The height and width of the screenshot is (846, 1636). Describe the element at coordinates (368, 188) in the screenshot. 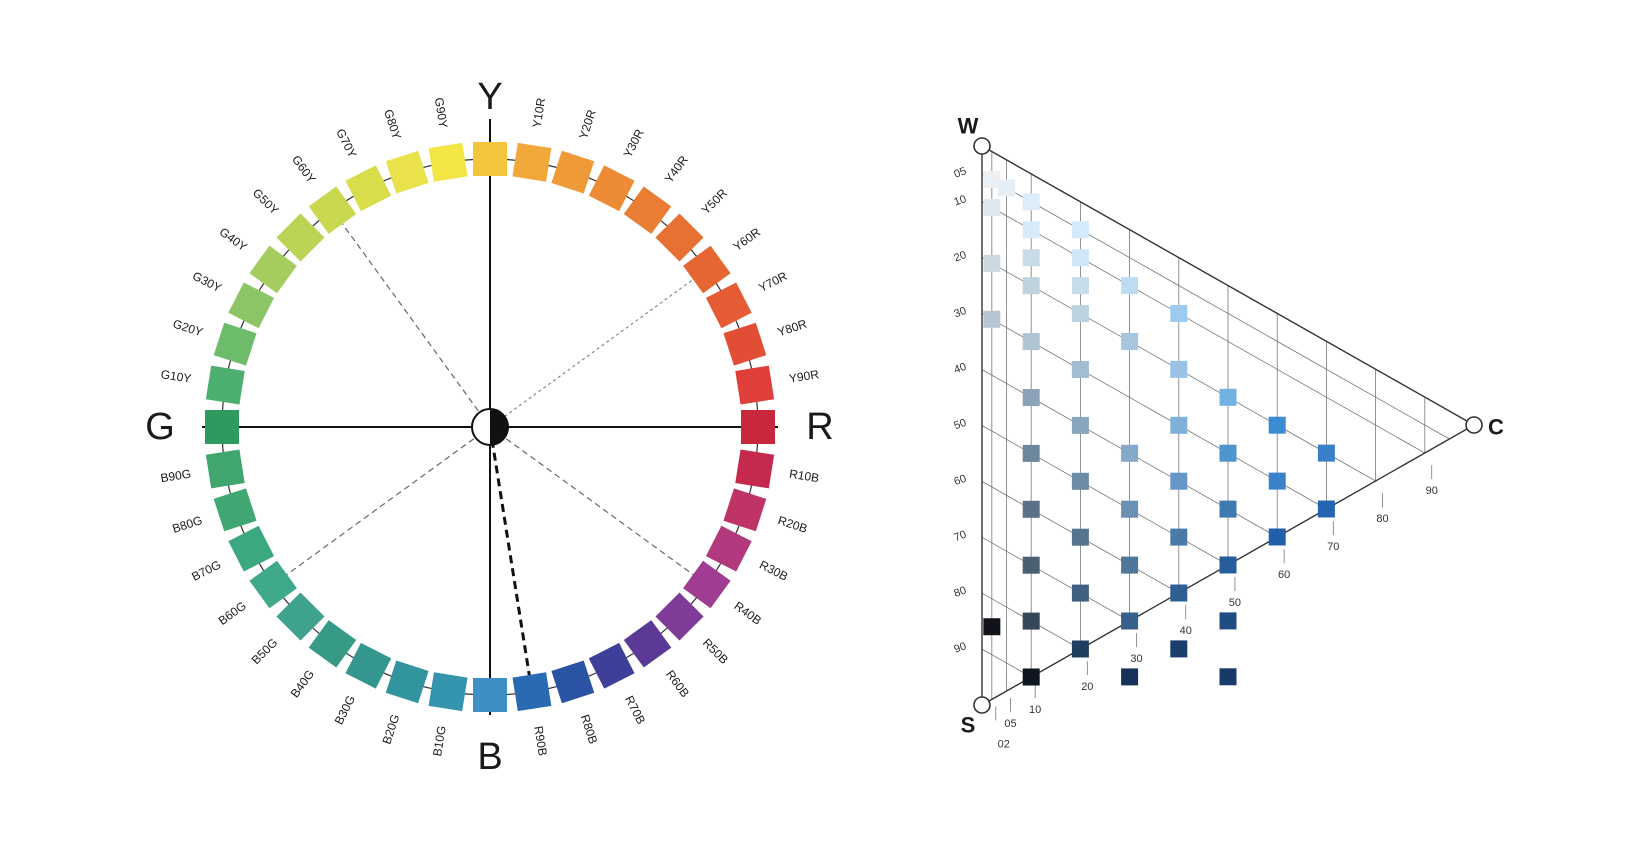

I see `hue-swatch-g70y` at that location.